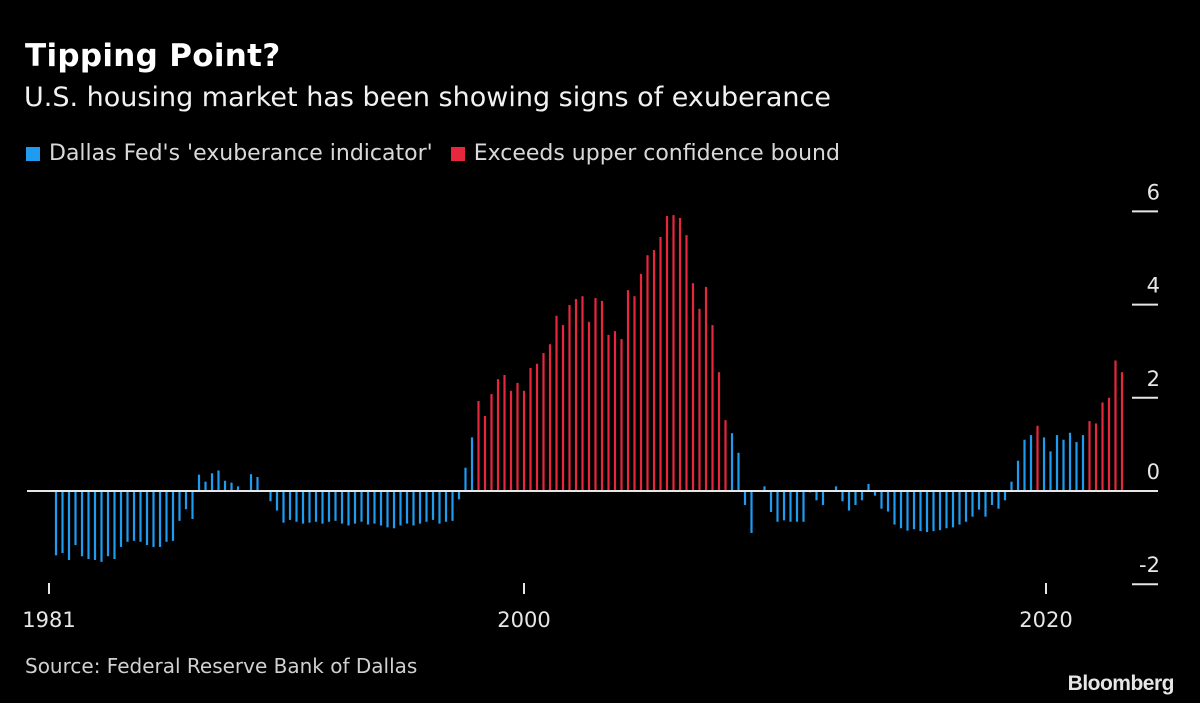 The width and height of the screenshot is (1200, 703). Describe the element at coordinates (1149, 565) in the screenshot. I see `y-tick-label: -2` at that location.